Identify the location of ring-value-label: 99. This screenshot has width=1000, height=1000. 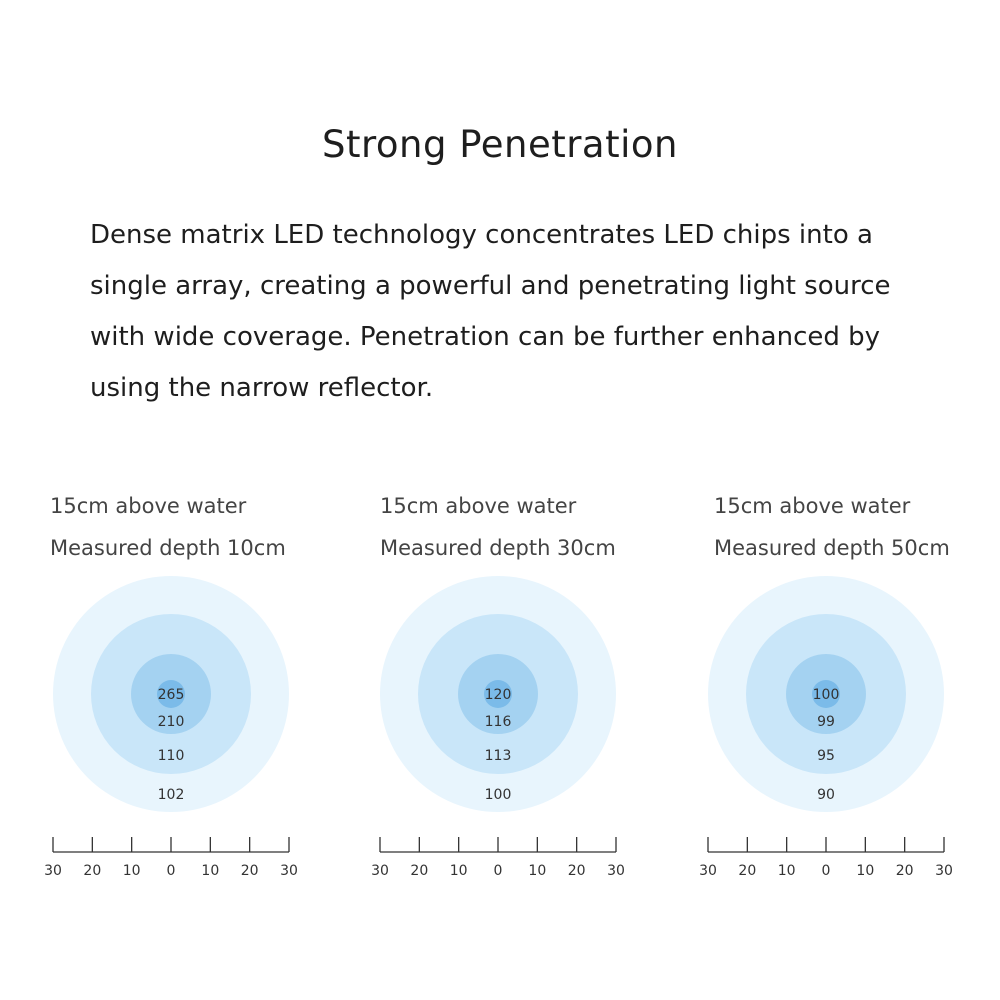
(826, 722).